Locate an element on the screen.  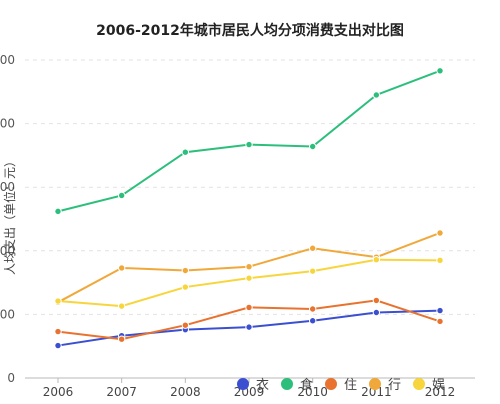
legend: 衣食住行娱 is located at coordinates (341, 385).